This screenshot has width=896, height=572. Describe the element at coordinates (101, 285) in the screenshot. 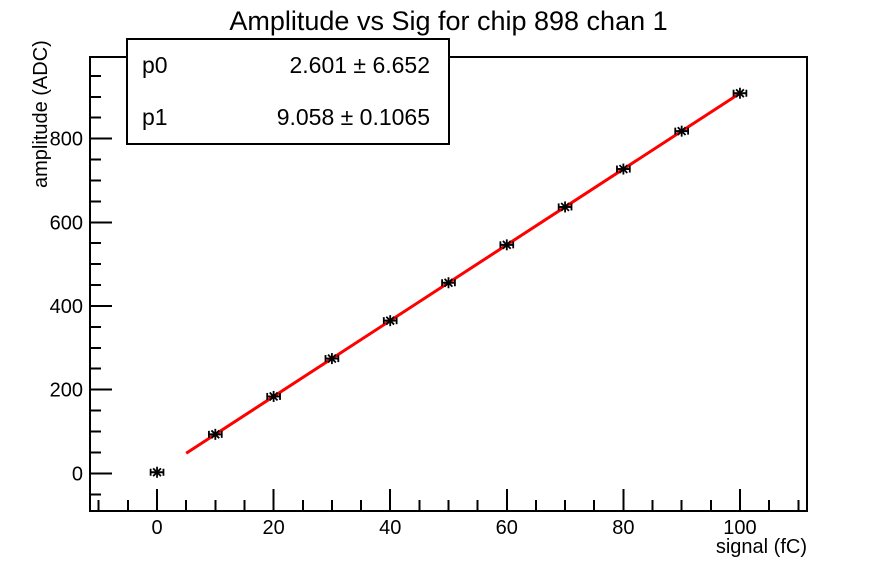

I see `y-axis-ticks` at that location.